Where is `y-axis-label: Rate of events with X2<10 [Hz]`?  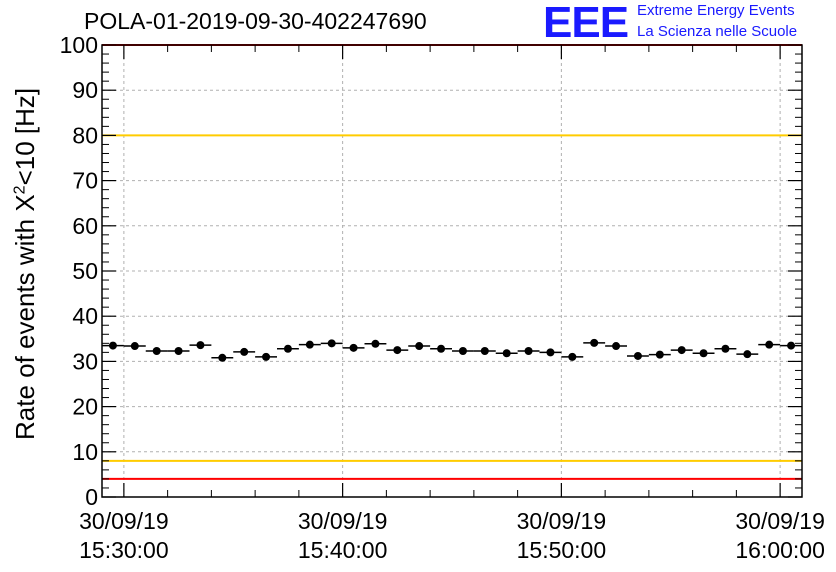
y-axis-label: Rate of events with X2<10 [Hz] is located at coordinates (25, 264).